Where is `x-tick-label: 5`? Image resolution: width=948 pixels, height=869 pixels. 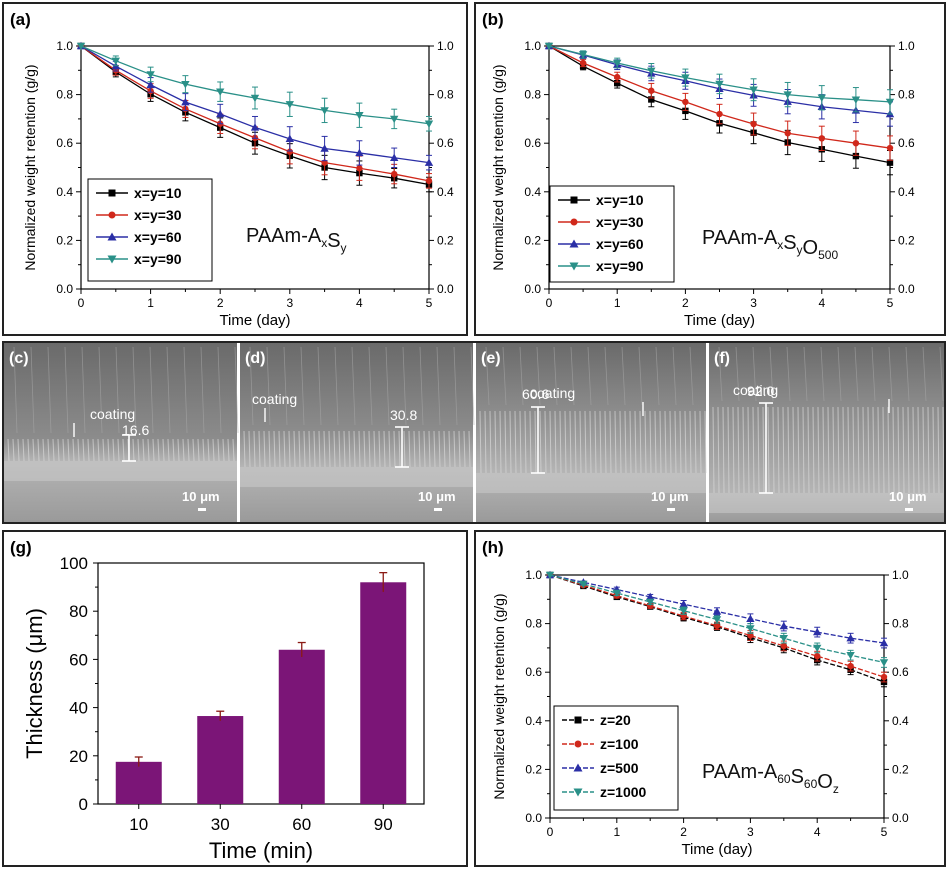
x-tick-label: 5 is located at coordinates (429, 303).